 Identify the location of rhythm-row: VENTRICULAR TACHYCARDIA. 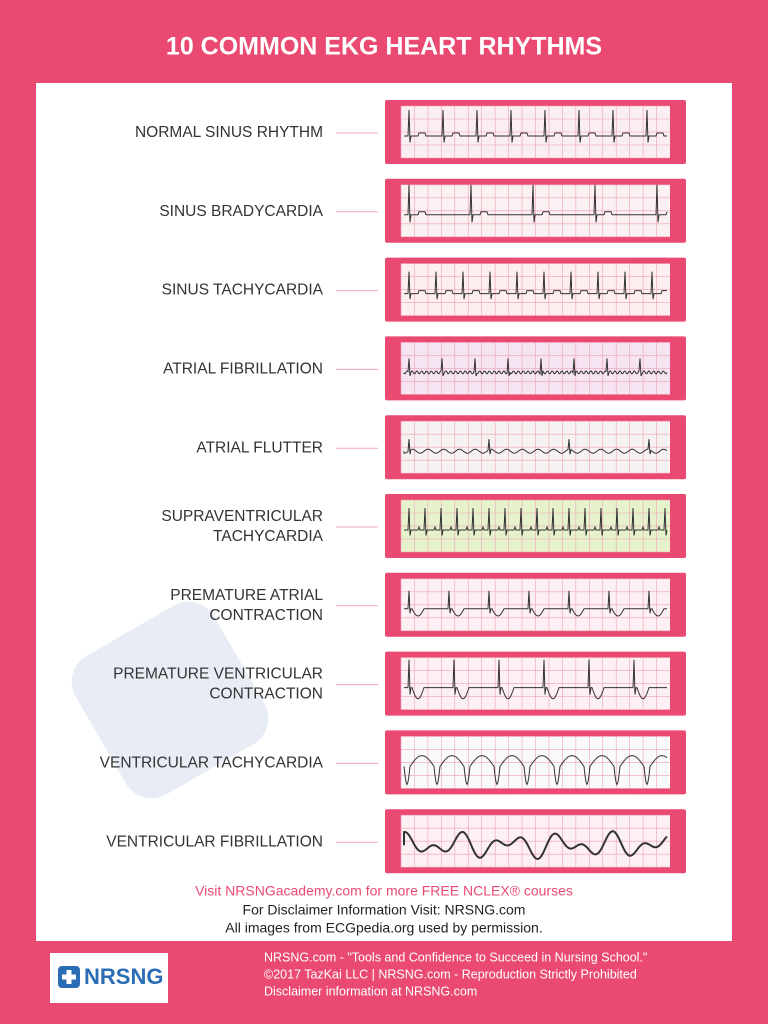
(393, 762).